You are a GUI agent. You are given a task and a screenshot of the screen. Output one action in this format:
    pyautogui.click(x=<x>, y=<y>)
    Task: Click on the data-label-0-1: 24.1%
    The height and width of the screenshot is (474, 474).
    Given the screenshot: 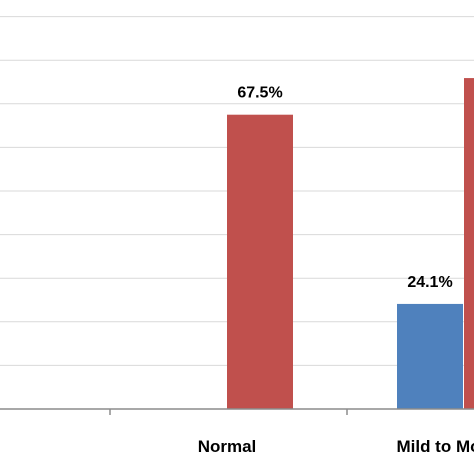 What is the action you would take?
    pyautogui.click(x=429, y=282)
    